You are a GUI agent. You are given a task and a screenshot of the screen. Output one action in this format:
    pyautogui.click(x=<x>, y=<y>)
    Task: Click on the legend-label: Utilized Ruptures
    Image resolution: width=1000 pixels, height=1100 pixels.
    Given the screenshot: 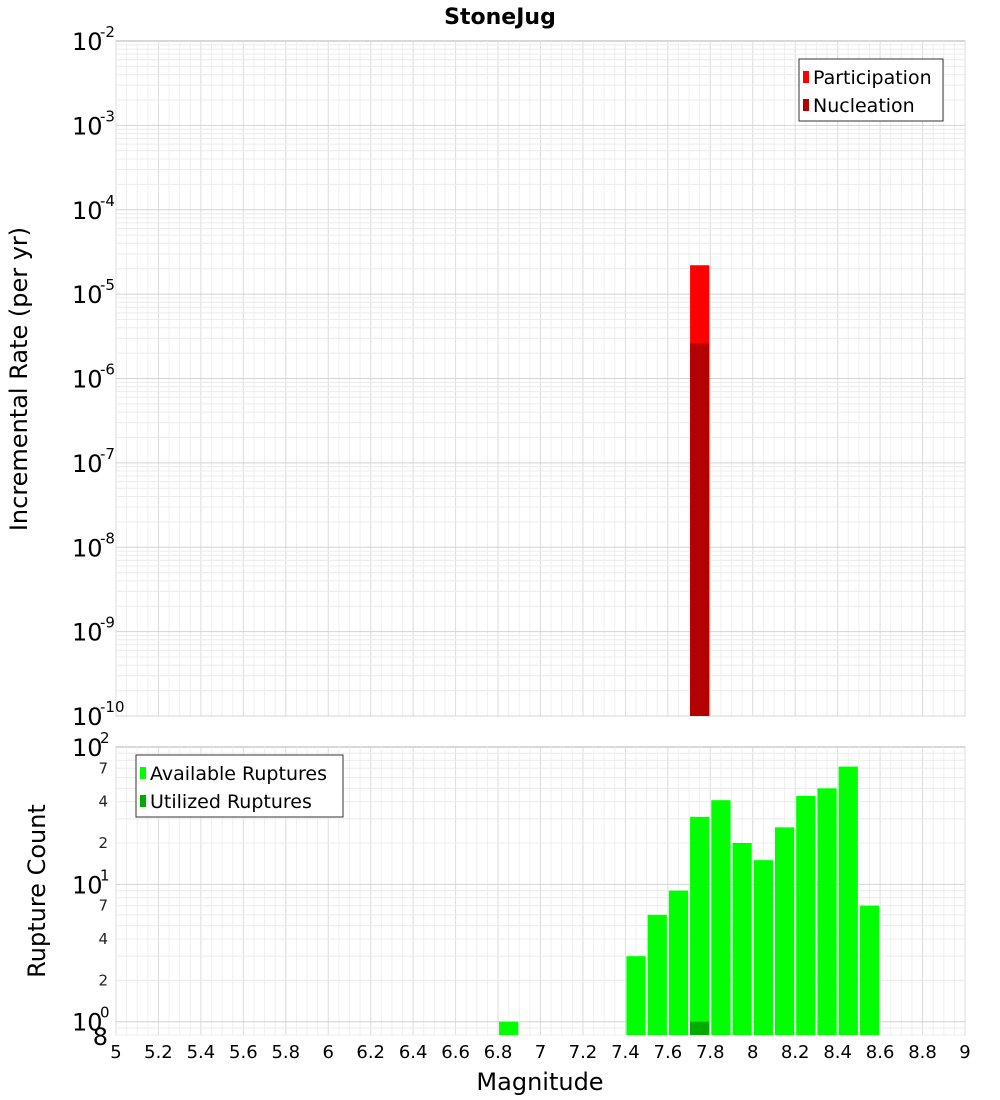 What is the action you would take?
    pyautogui.click(x=231, y=802)
    